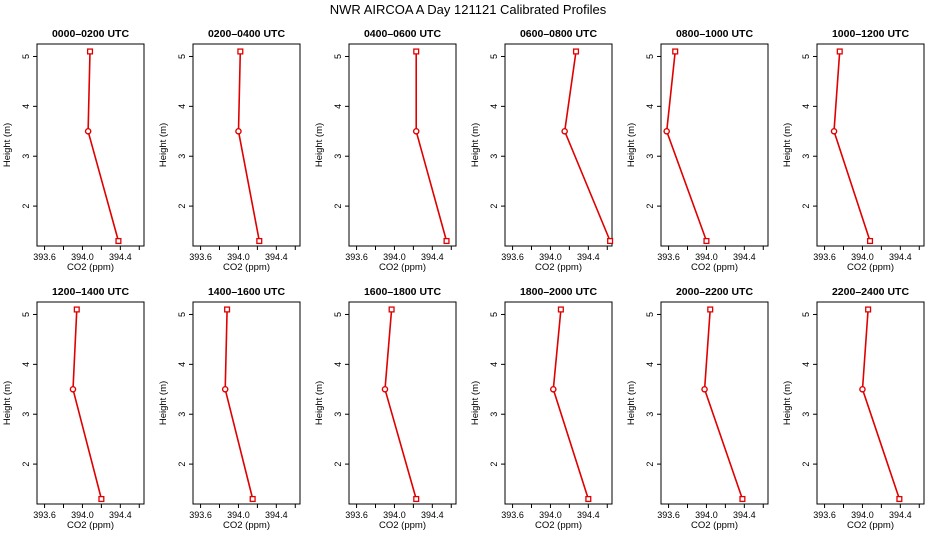 Image resolution: width=936 pixels, height=540 pixels. Describe the element at coordinates (246, 34) in the screenshot. I see `panel-title: 0200–0400 UTC` at that location.